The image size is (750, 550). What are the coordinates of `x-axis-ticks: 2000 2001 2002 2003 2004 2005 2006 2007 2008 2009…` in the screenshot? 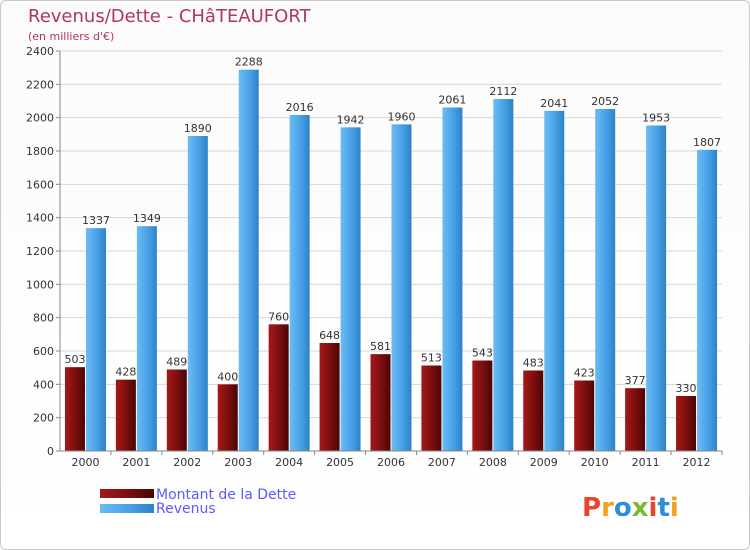 It's located at (397, 460).